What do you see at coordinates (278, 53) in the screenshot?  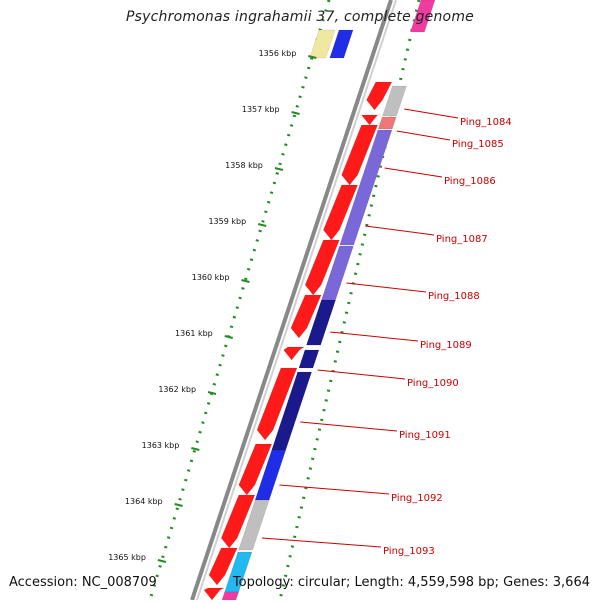 I see `ruler-label-1: 1356 kbp` at bounding box center [278, 53].